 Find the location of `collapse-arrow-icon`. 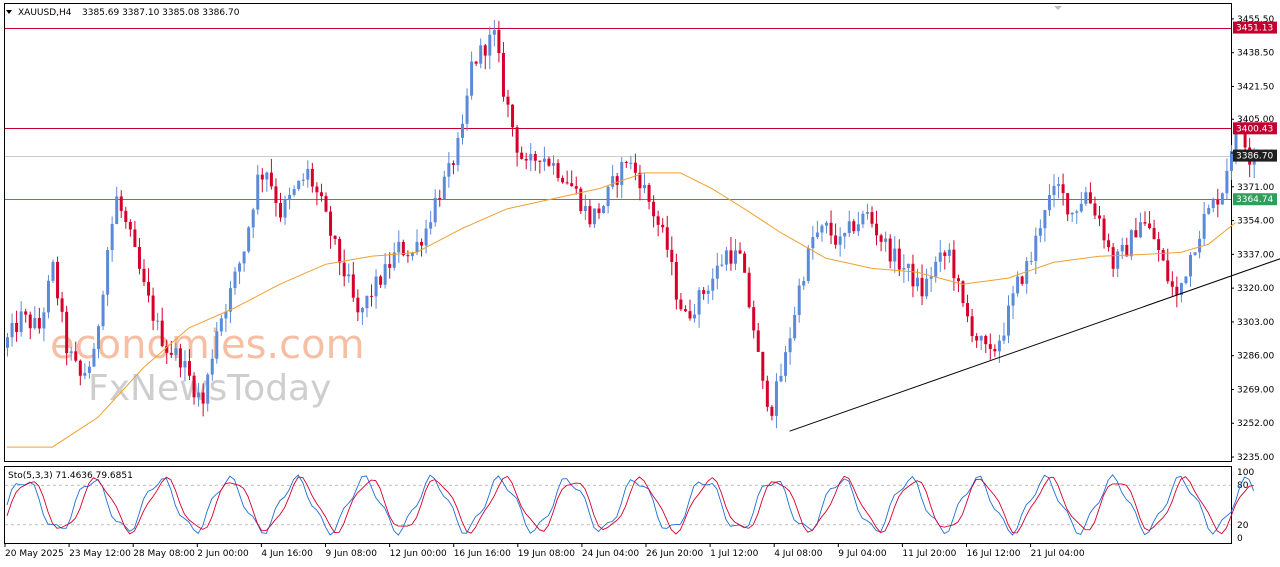

collapse-arrow-icon is located at coordinates (9, 12).